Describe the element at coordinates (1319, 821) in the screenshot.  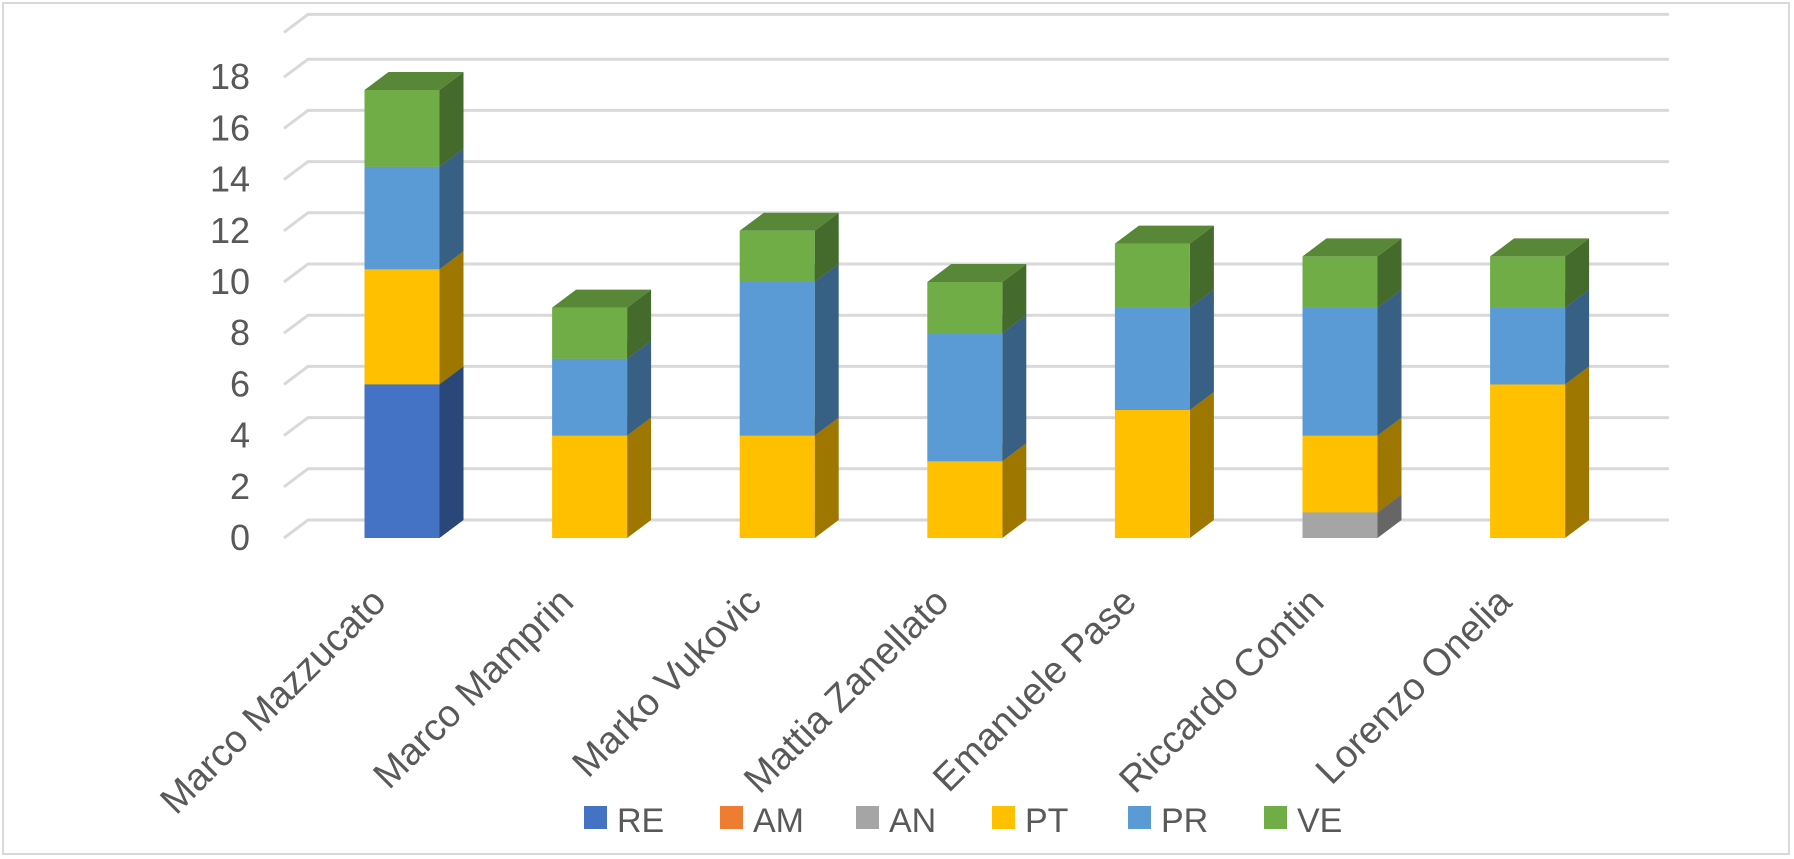
I see `legend-label: VE` at that location.